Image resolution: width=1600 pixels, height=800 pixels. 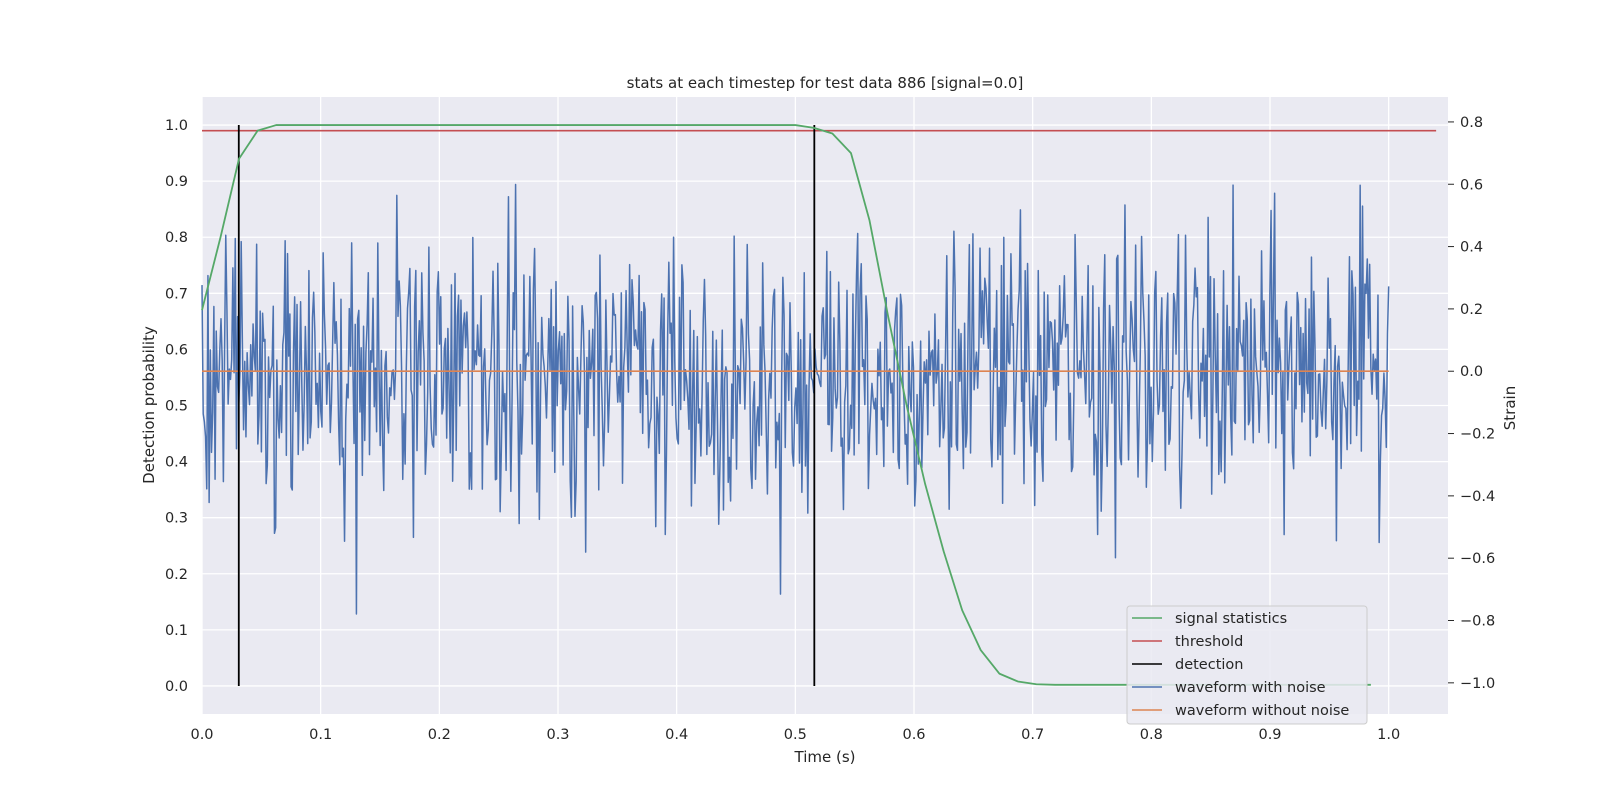 I want to click on x-tick-label: 0.4, so click(x=676, y=735).